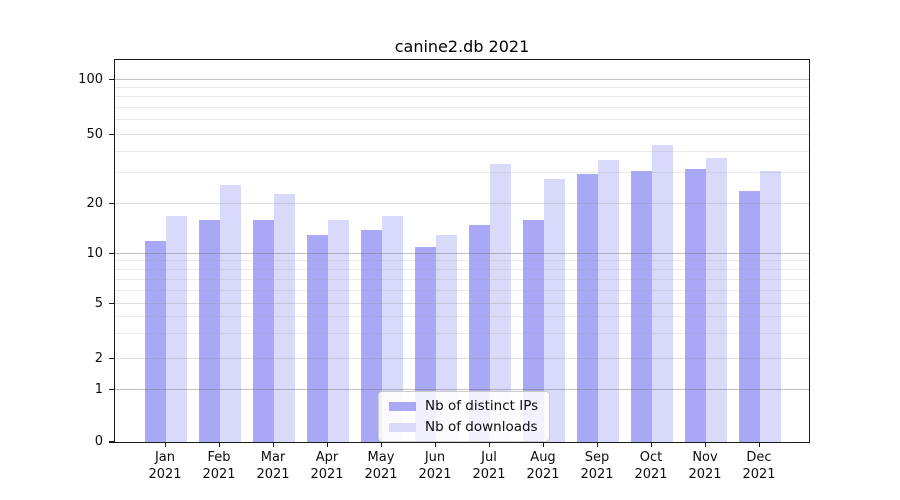 The width and height of the screenshot is (900, 500). I want to click on x-tick-nov, so click(705, 445).